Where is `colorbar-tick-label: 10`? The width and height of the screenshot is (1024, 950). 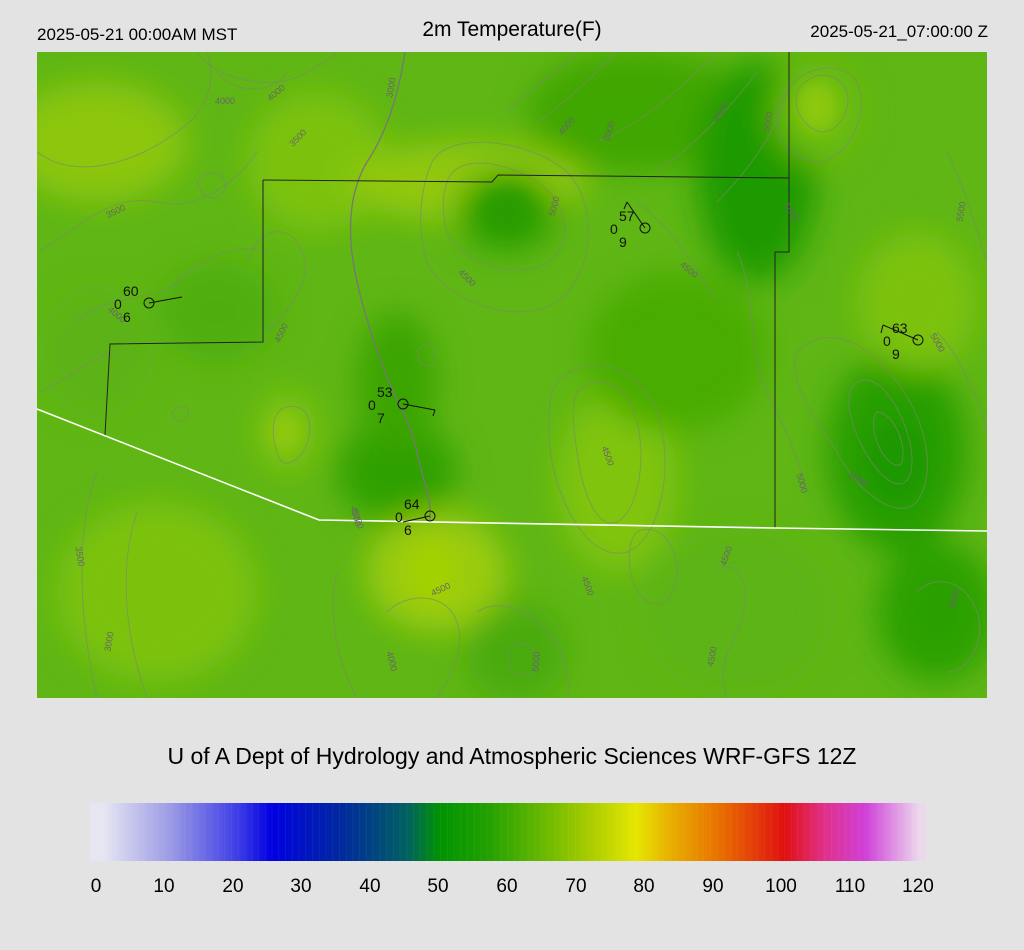
colorbar-tick-label: 10 is located at coordinates (164, 886).